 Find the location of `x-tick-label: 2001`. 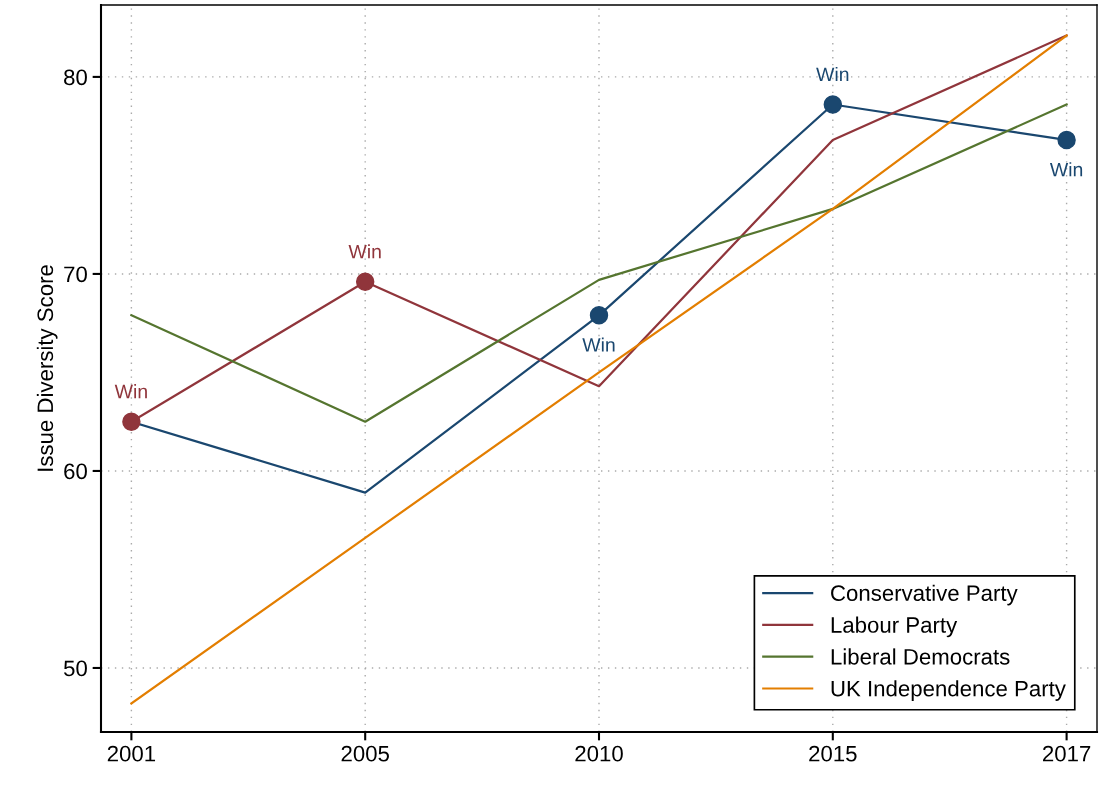

x-tick-label: 2001 is located at coordinates (131, 753).